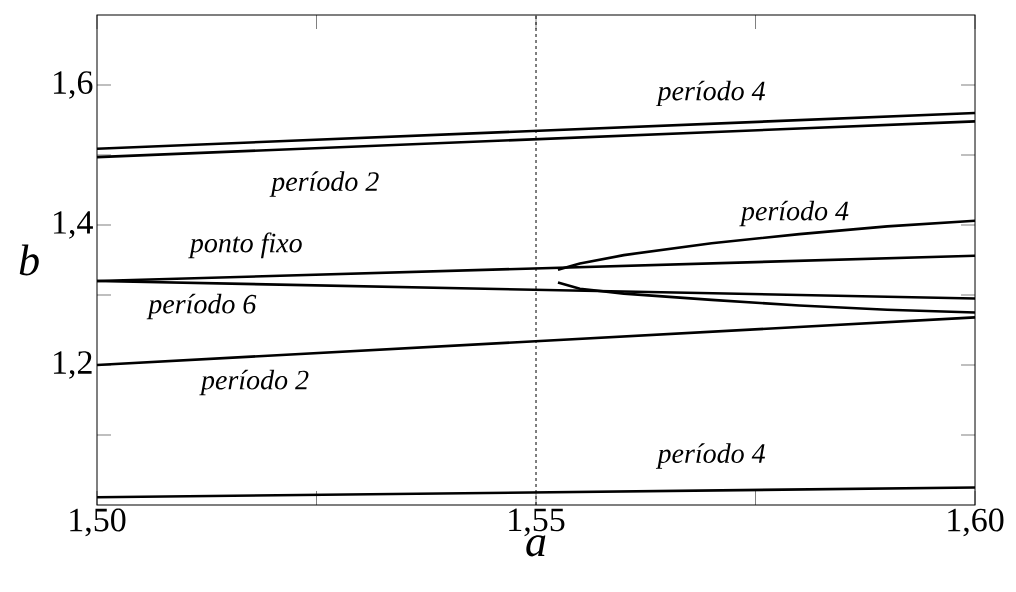 Image resolution: width=1016 pixels, height=592 pixels. Describe the element at coordinates (976, 522) in the screenshot. I see `x-tick-label: 1,60` at that location.